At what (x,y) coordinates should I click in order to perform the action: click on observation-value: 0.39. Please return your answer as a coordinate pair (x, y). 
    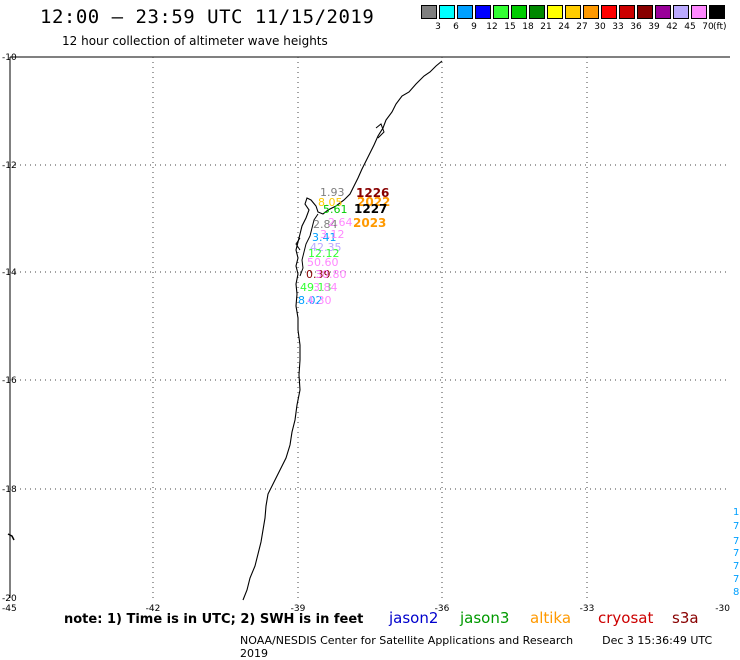
    Looking at the image, I should click on (318, 274).